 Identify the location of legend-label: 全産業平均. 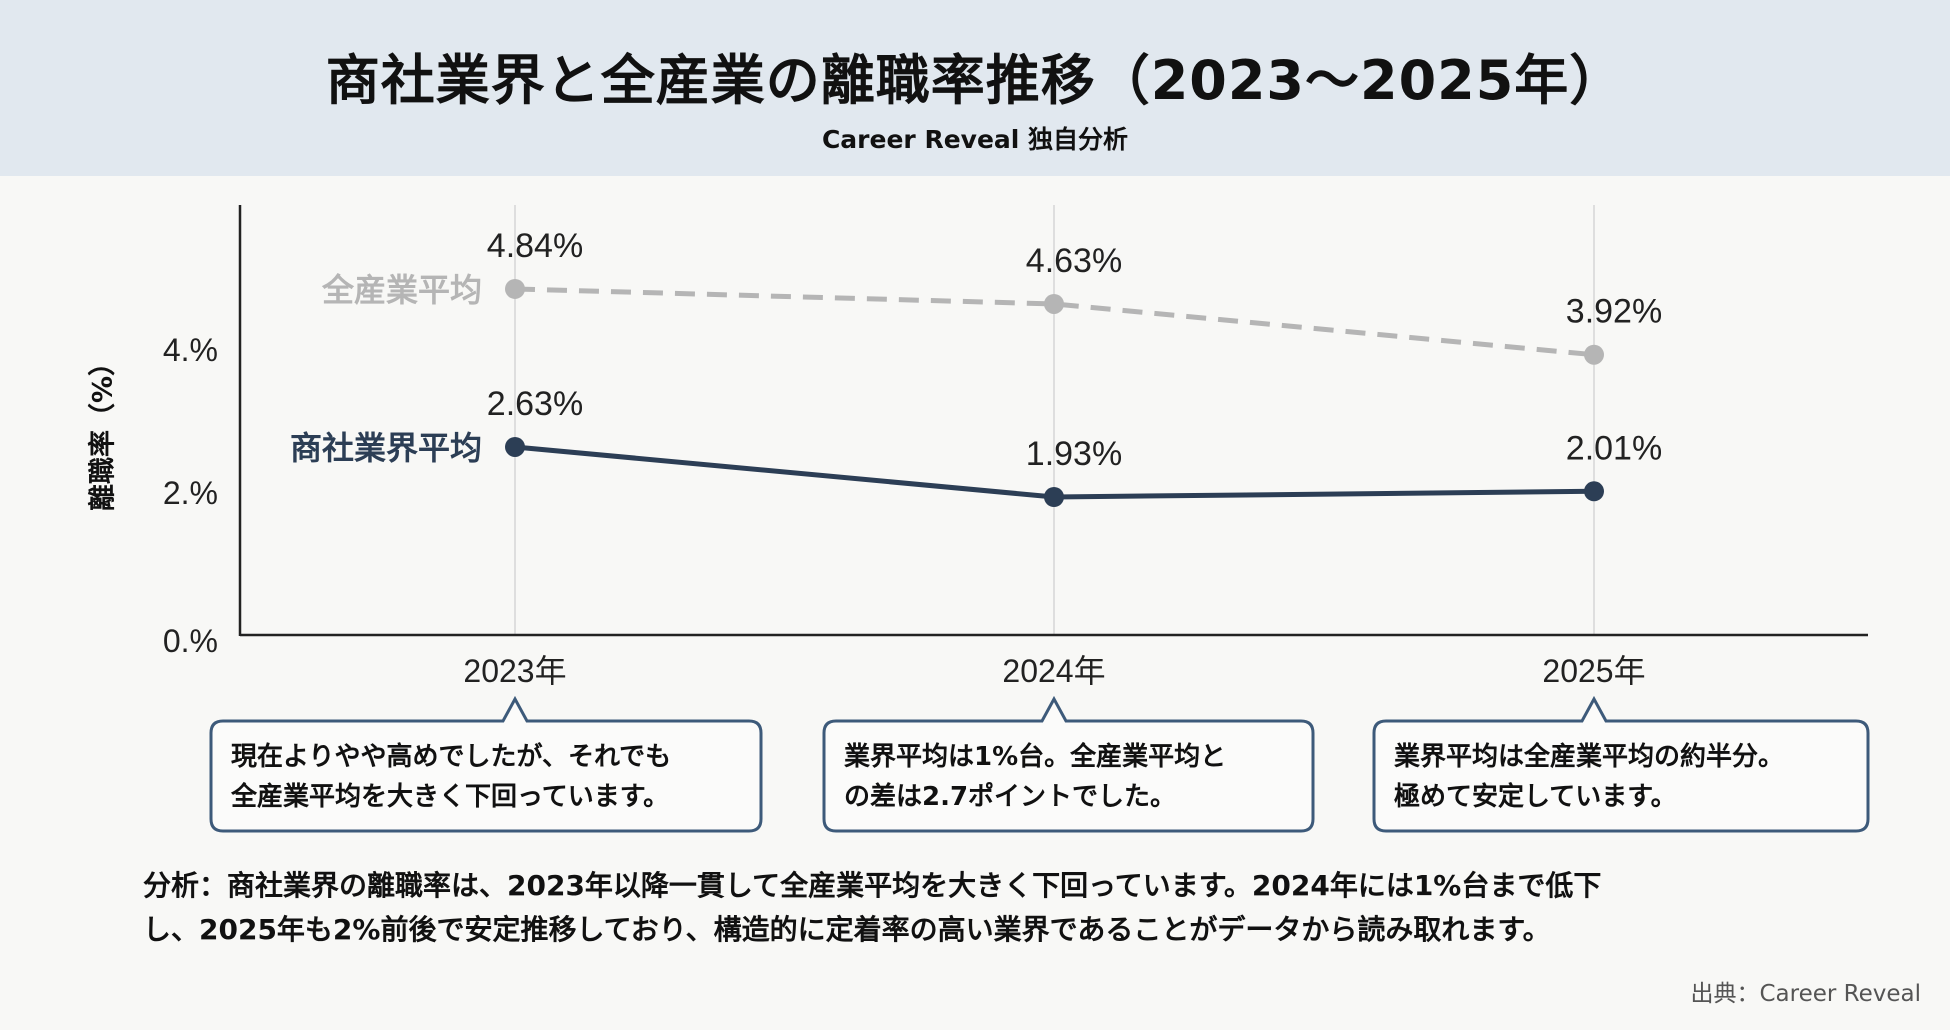
(401, 290).